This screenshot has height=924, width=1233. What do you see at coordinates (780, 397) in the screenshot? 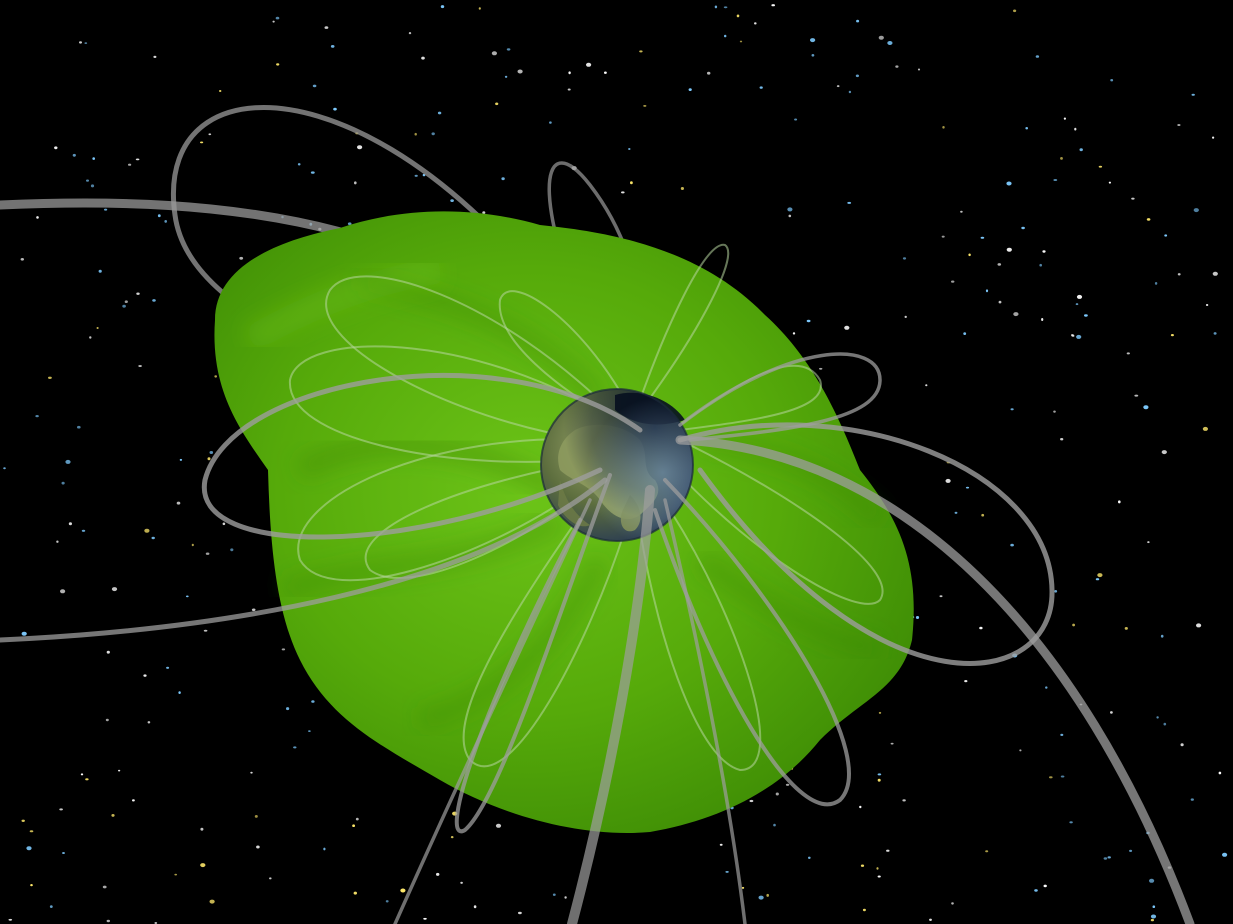
I see `field-line-right-small-loop` at bounding box center [780, 397].